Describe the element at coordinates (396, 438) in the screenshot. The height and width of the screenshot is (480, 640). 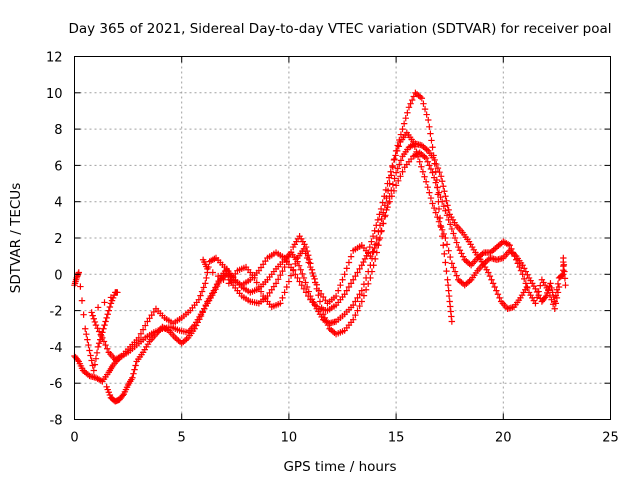
I see `x-tick-label: 15` at that location.